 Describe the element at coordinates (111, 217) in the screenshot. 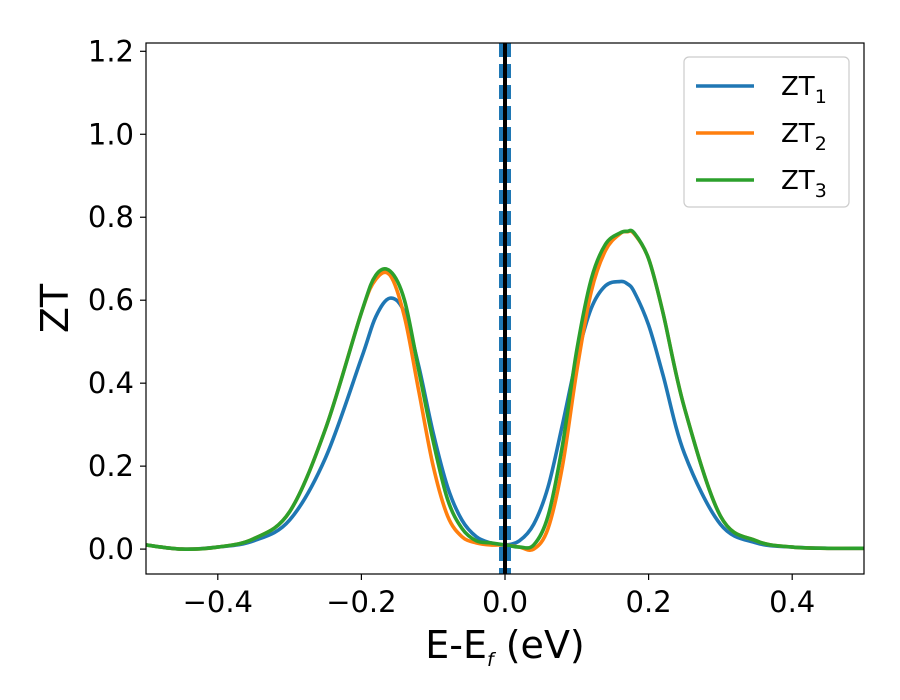

I see `y-tick-label: 0.8` at that location.